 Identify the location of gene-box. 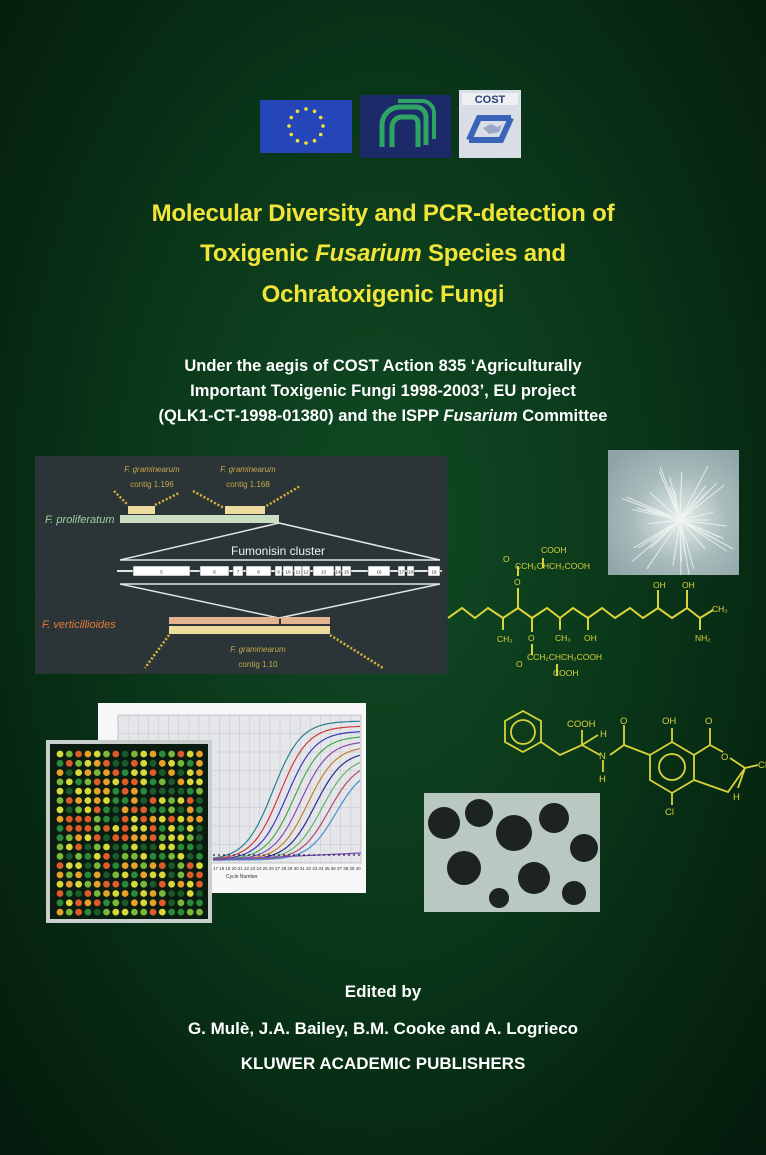
(379, 571).